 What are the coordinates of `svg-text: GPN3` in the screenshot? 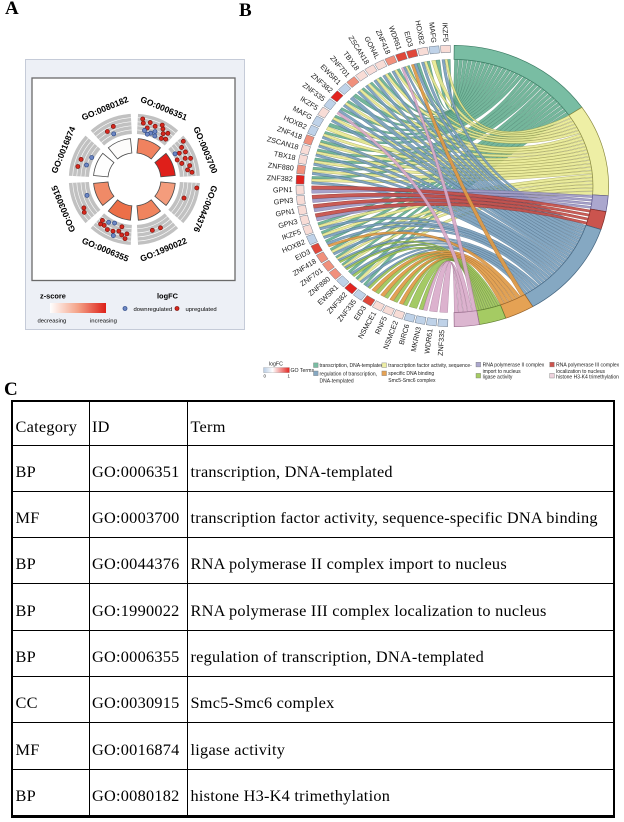 It's located at (283, 201).